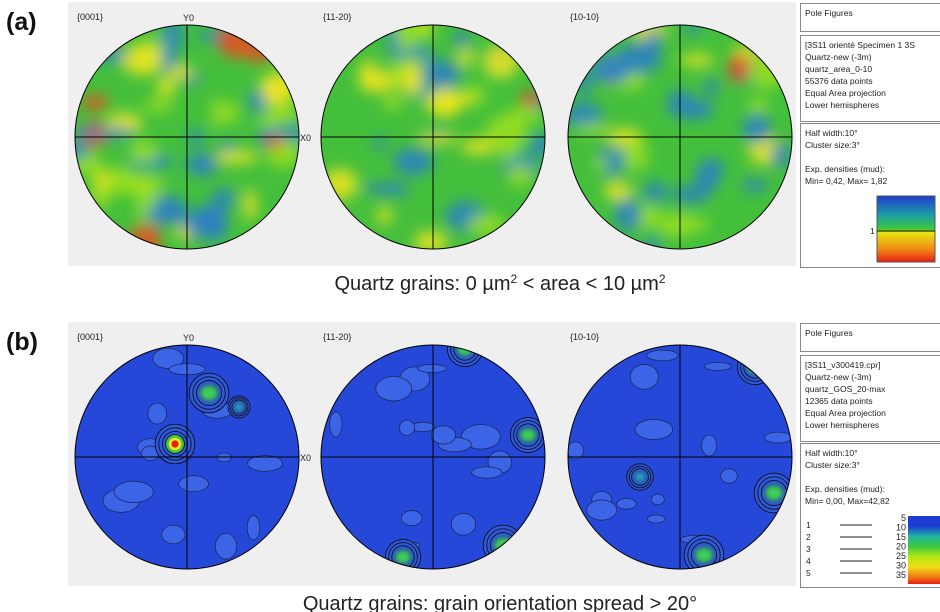  I want to click on caption-part: Quartz grains: 0 µm, so click(422, 284).